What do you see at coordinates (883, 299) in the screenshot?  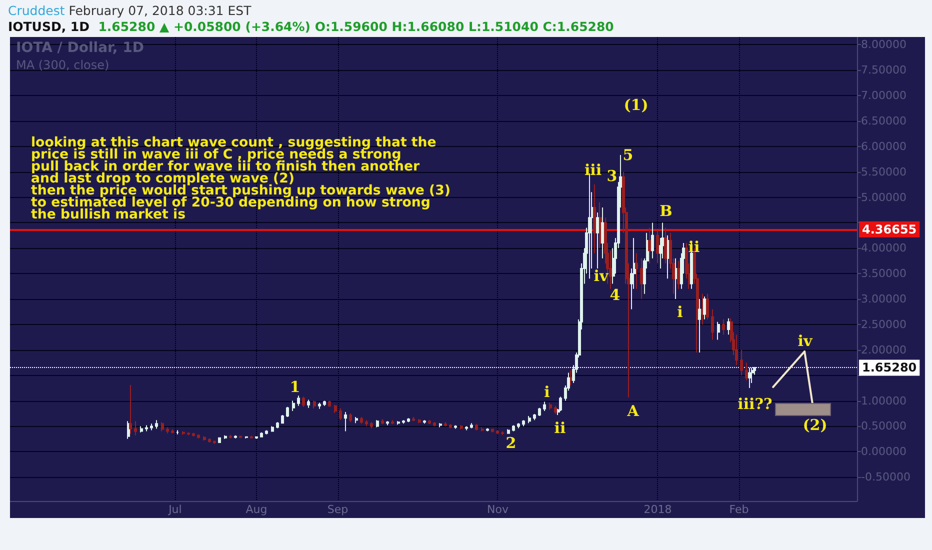 I see `y-tick-label: 3.00000` at bounding box center [883, 299].